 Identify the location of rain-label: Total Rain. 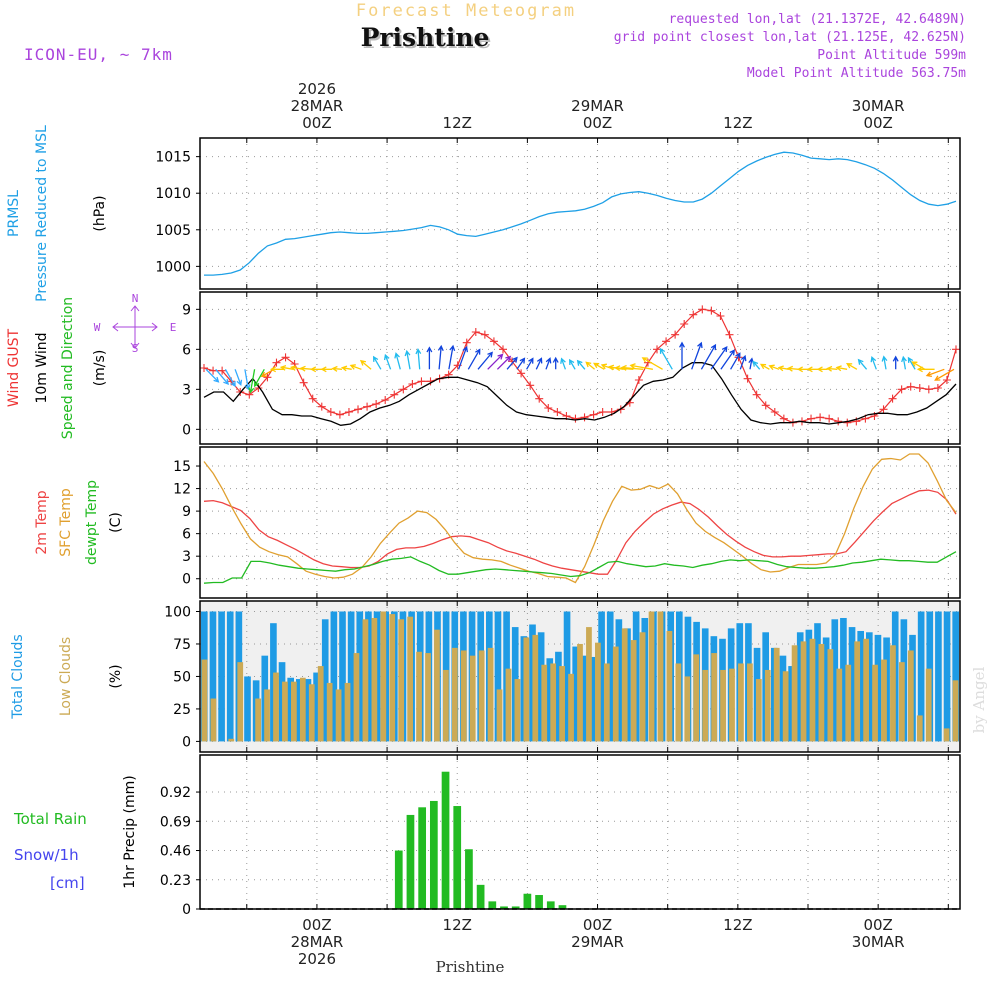
(50, 819).